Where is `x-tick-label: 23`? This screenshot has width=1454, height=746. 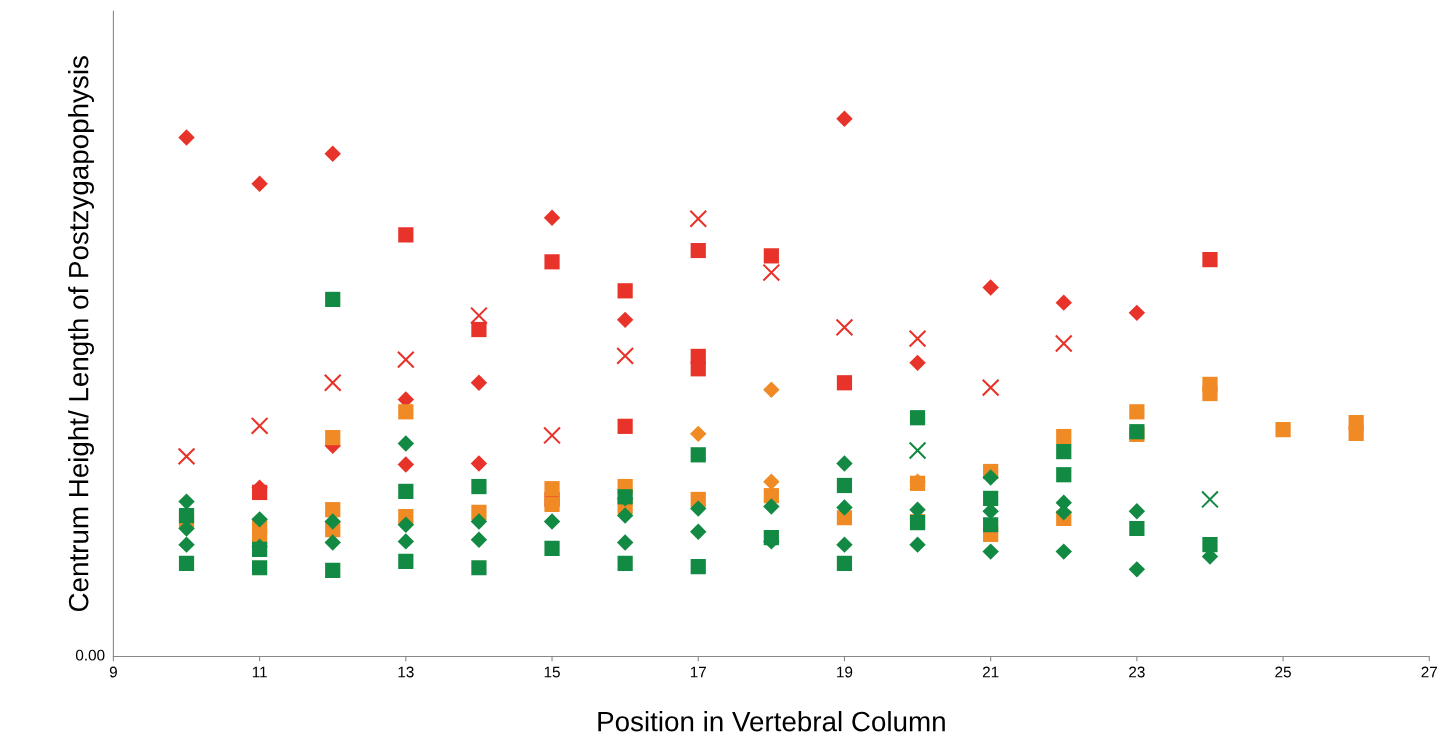
x-tick-label: 23 is located at coordinates (1137, 672).